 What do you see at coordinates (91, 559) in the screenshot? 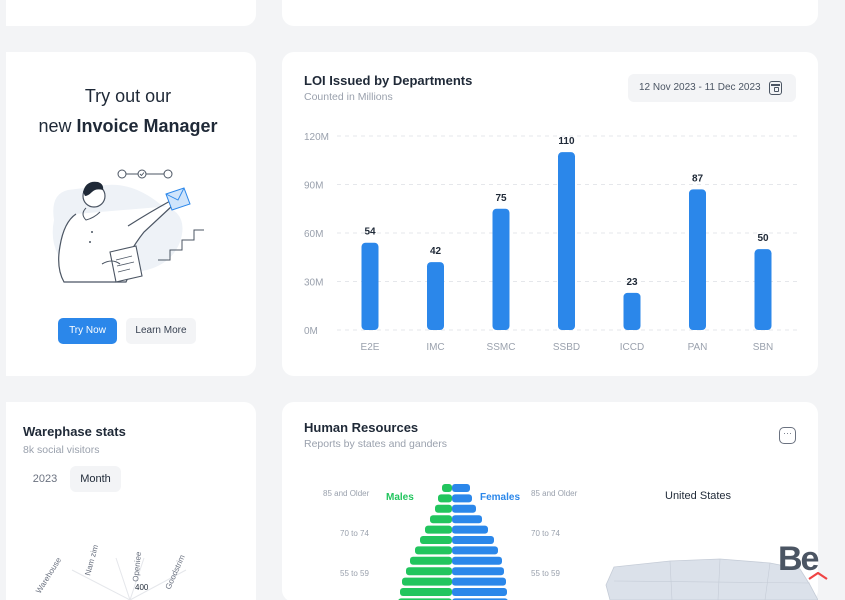
I see `radial-label-namzim: Nam zim` at bounding box center [91, 559].